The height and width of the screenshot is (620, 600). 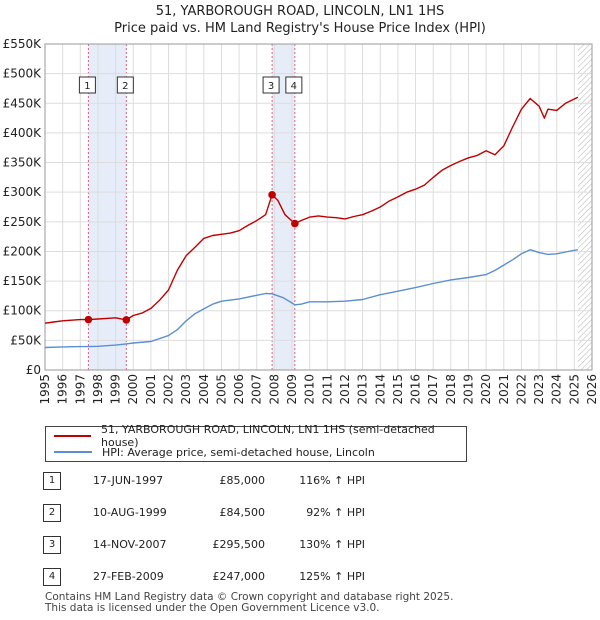 What do you see at coordinates (327, 389) in the screenshot?
I see `x-tick-label: 2011` at bounding box center [327, 389].